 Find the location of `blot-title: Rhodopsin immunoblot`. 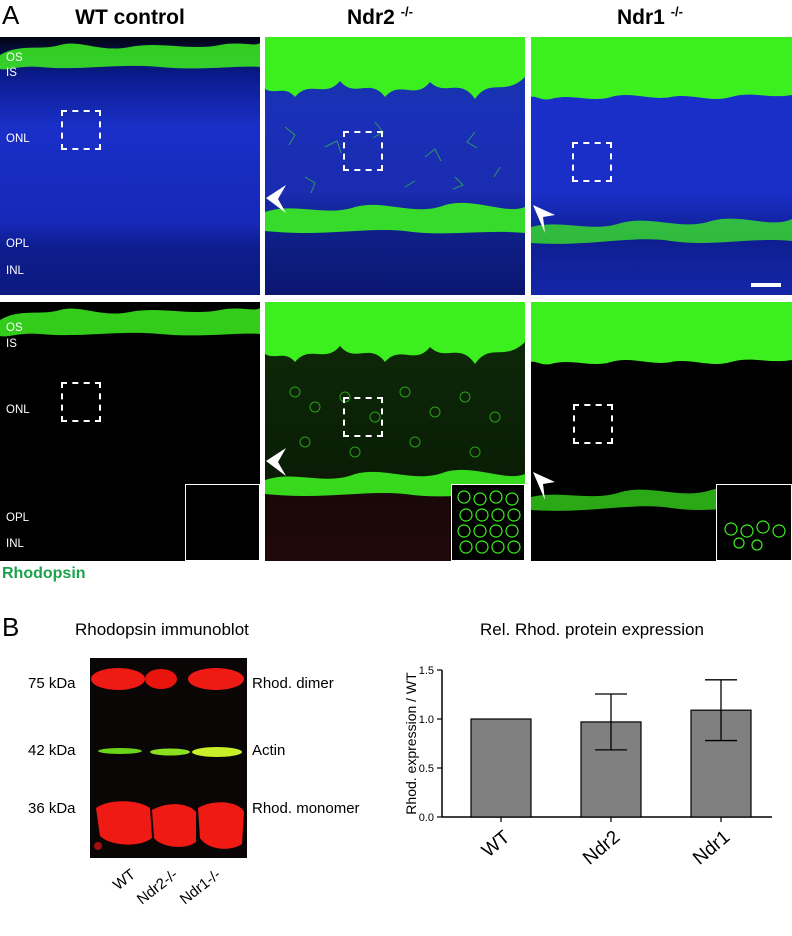

blot-title: Rhodopsin immunoblot is located at coordinates (162, 629).